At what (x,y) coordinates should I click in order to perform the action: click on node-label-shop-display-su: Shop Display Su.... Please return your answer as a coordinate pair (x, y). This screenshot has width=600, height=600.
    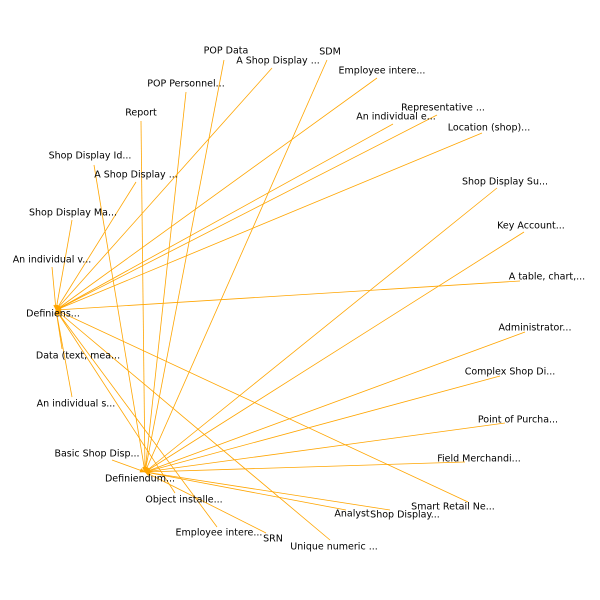
    Looking at the image, I should click on (505, 182).